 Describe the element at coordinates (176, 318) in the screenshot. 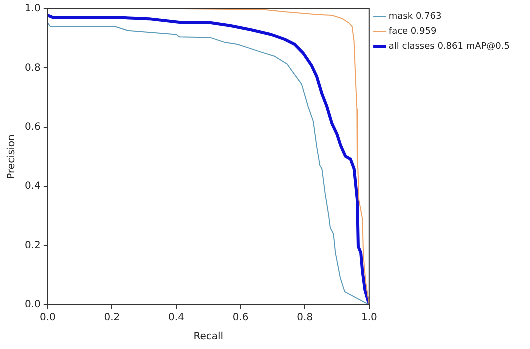

I see `x-tick-label: 0.4` at that location.